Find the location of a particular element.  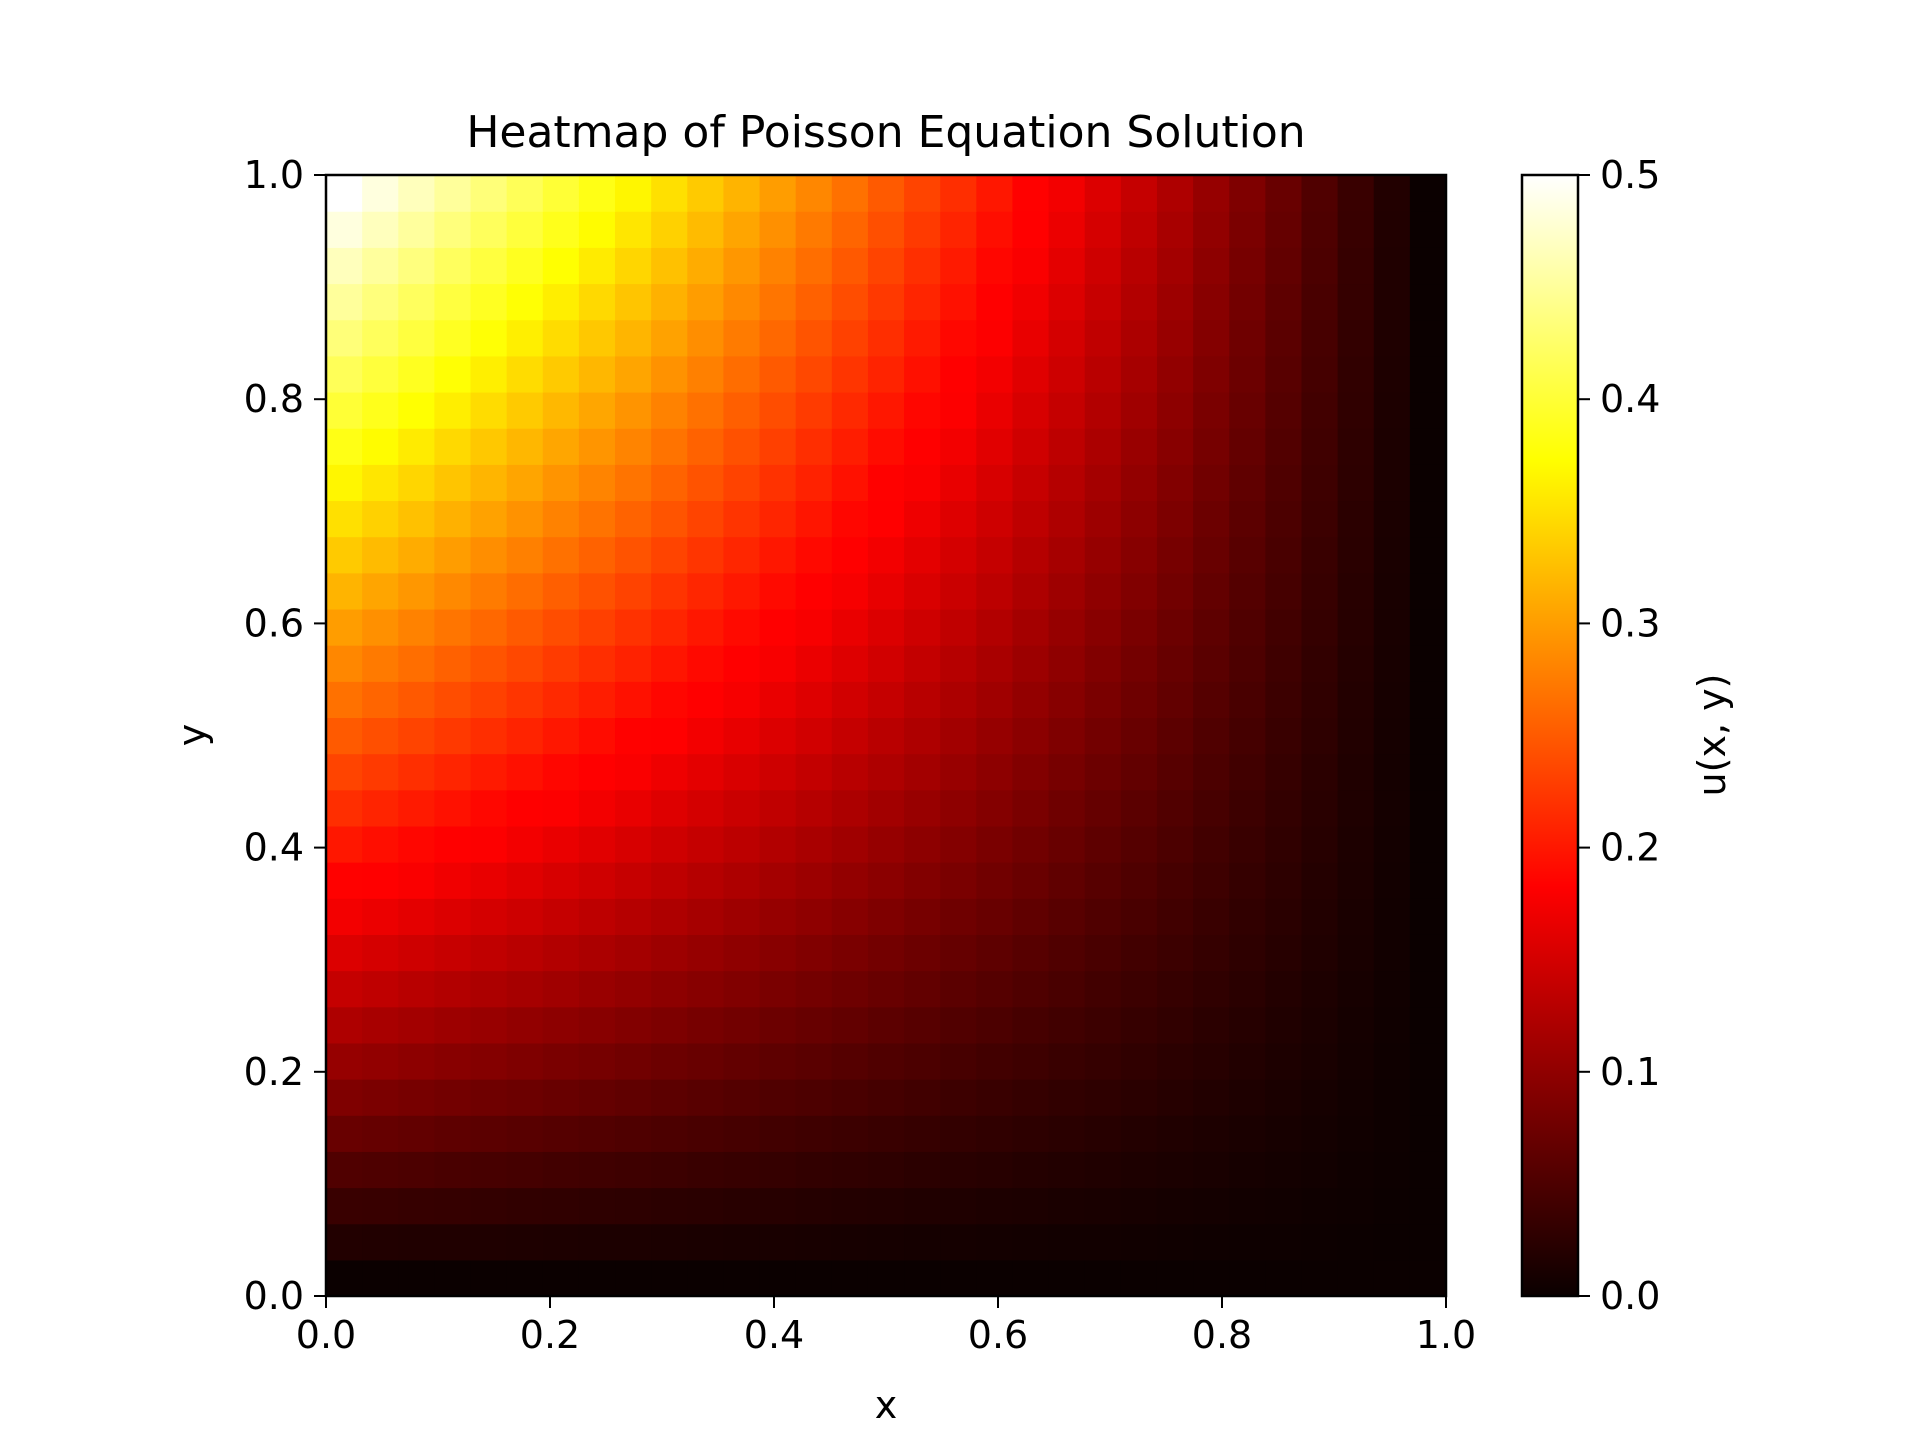

x-tick-label: 0.4 is located at coordinates (774, 1335).